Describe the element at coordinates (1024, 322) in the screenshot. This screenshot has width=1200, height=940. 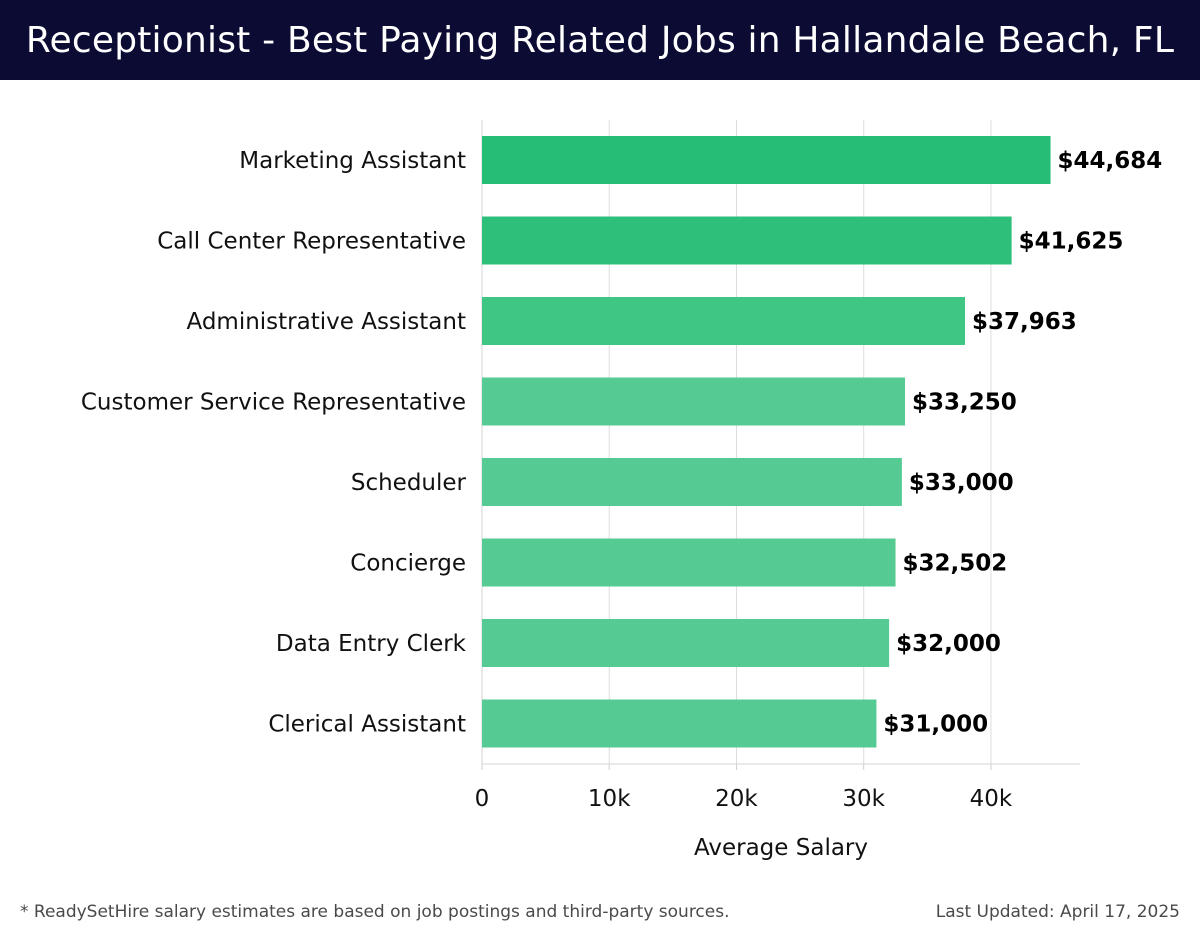
I see `value-label: $37,963` at that location.